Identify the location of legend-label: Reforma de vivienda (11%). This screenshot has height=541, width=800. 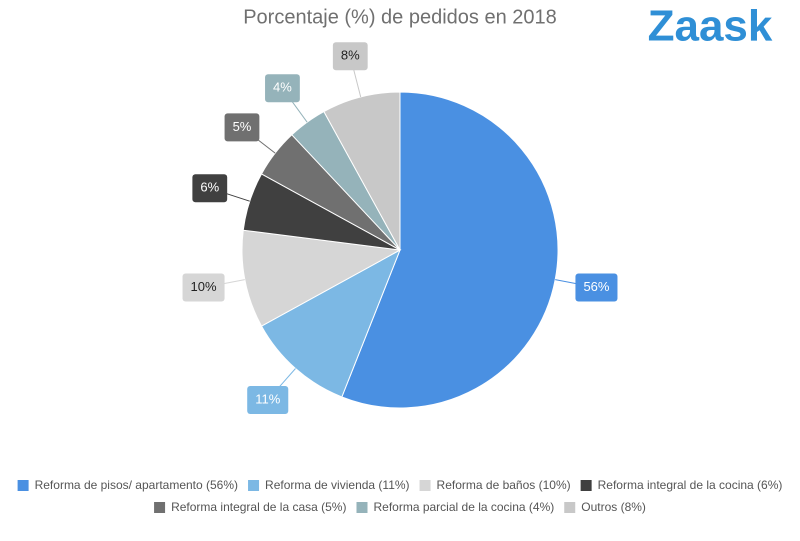
(337, 485).